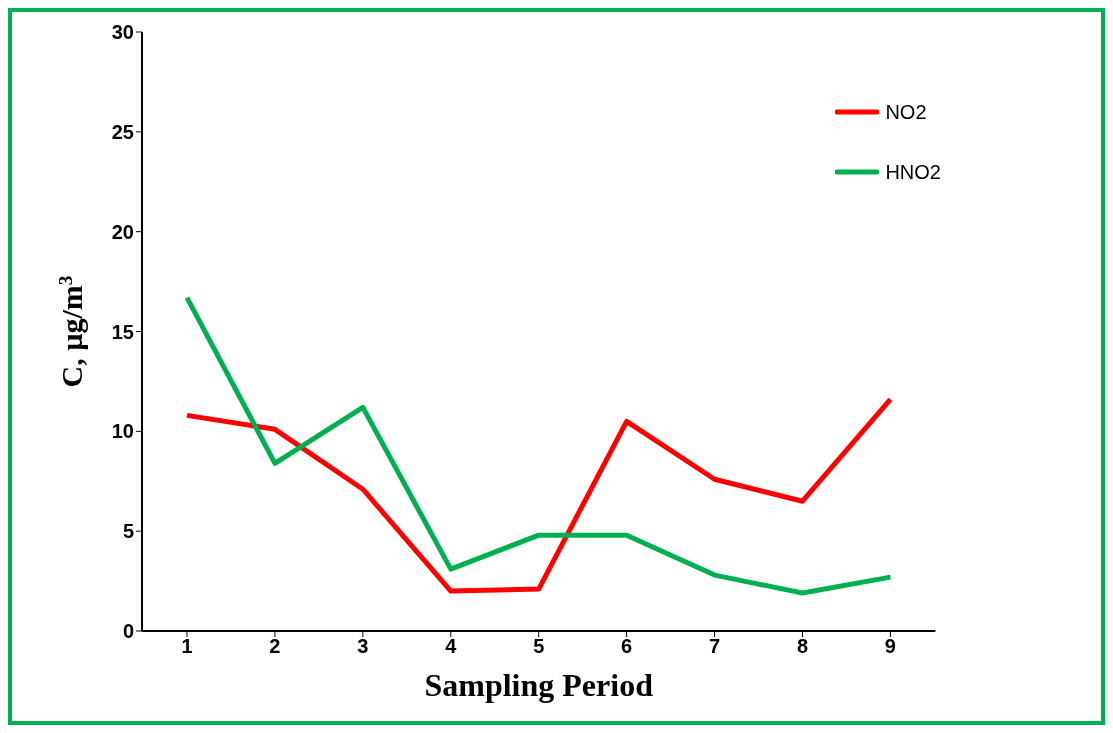 The image size is (1113, 733). Describe the element at coordinates (122, 32) in the screenshot. I see `y-tick-label: 30` at that location.